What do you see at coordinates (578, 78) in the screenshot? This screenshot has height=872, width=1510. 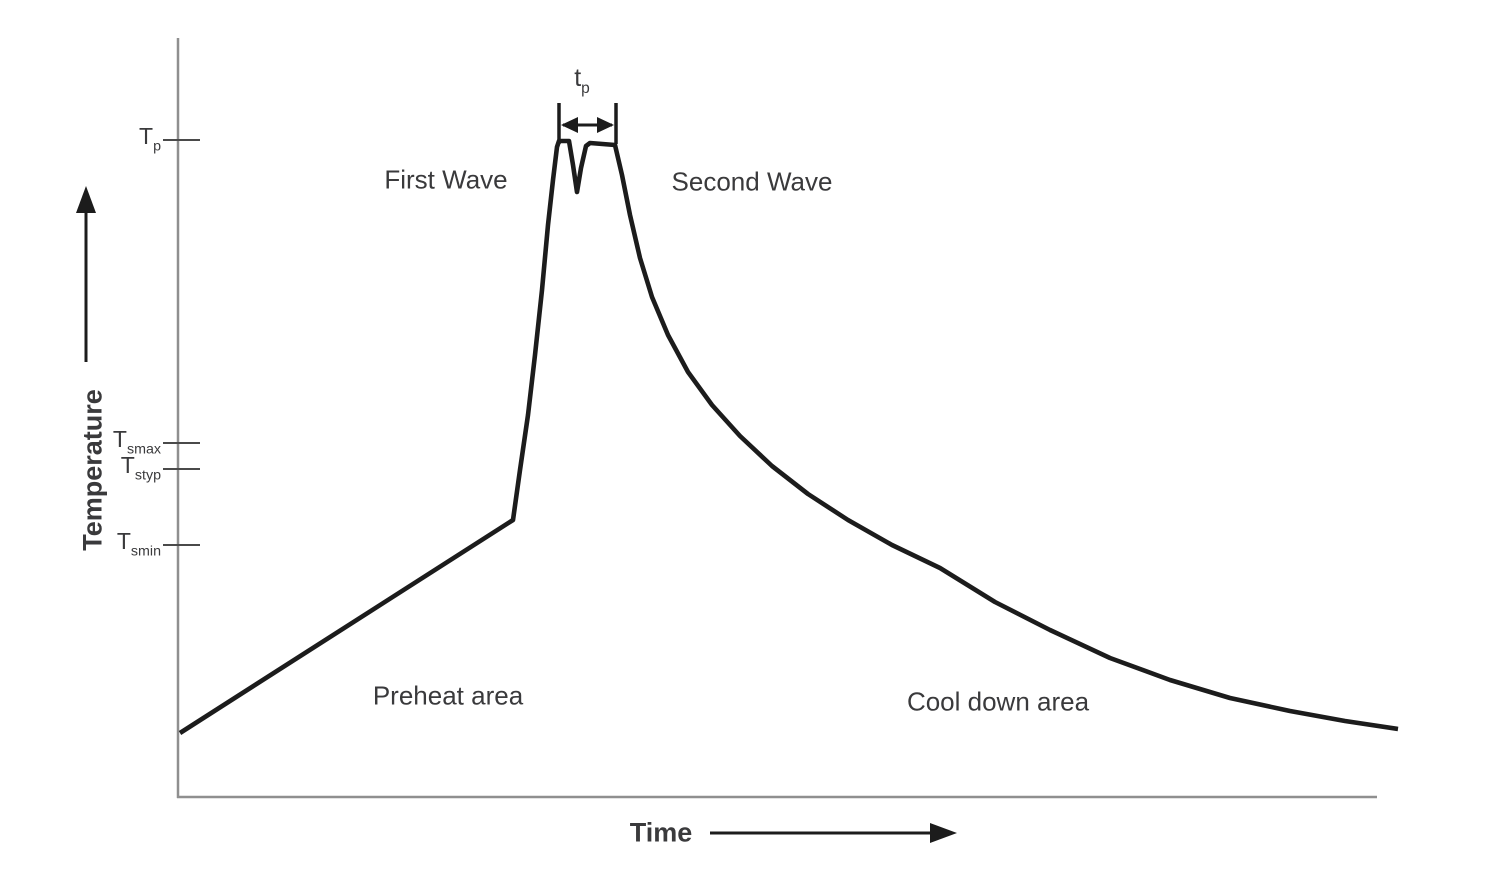 I see `peak-duration-label-text: t` at bounding box center [578, 78].